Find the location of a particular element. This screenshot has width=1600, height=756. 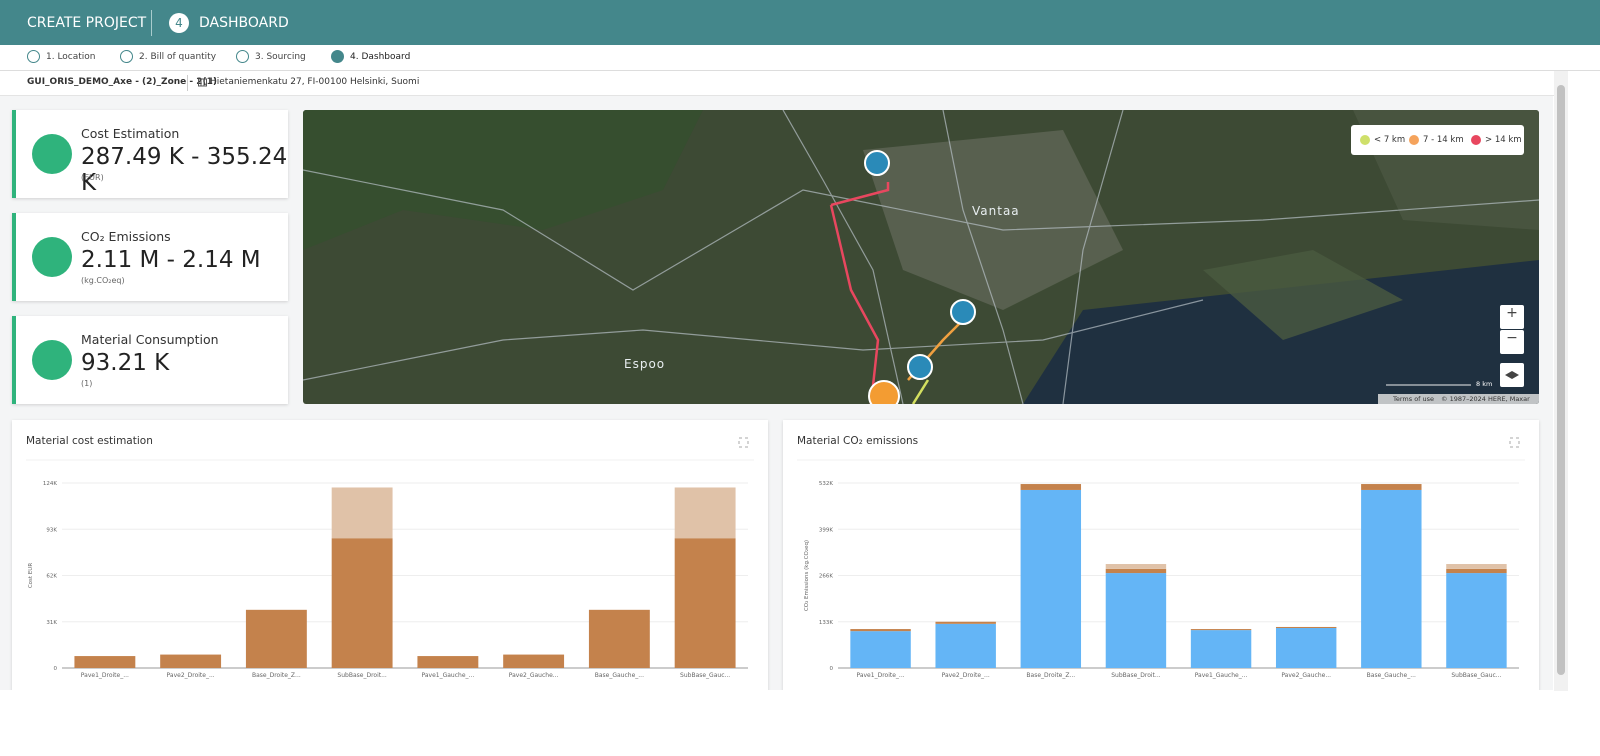

kpi-value: 93.21 K is located at coordinates (125, 363).